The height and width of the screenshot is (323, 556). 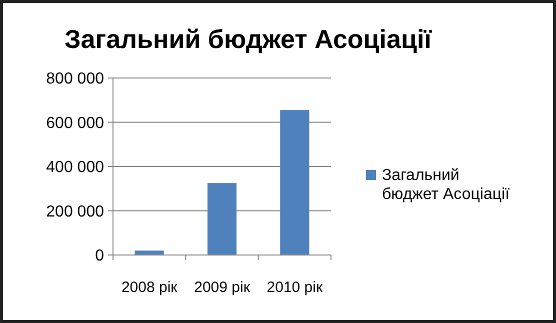 What do you see at coordinates (149, 287) in the screenshot?
I see `x-tick-label: 2008 рік` at bounding box center [149, 287].